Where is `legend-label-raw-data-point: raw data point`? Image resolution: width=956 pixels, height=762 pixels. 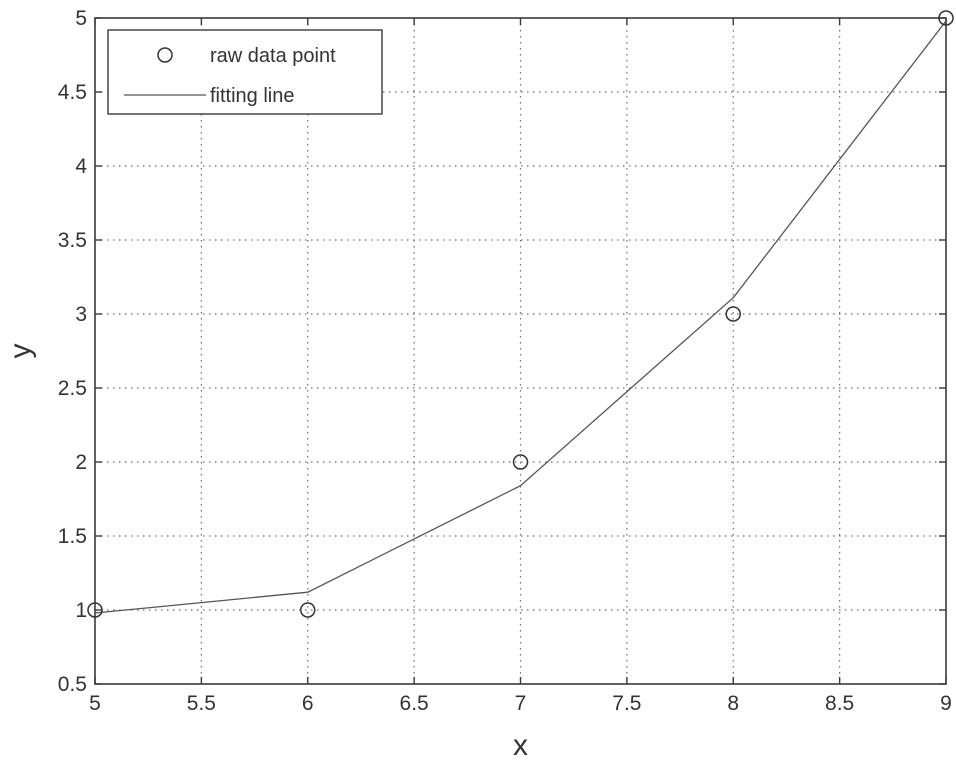
legend-label-raw-data-point: raw data point is located at coordinates (273, 56).